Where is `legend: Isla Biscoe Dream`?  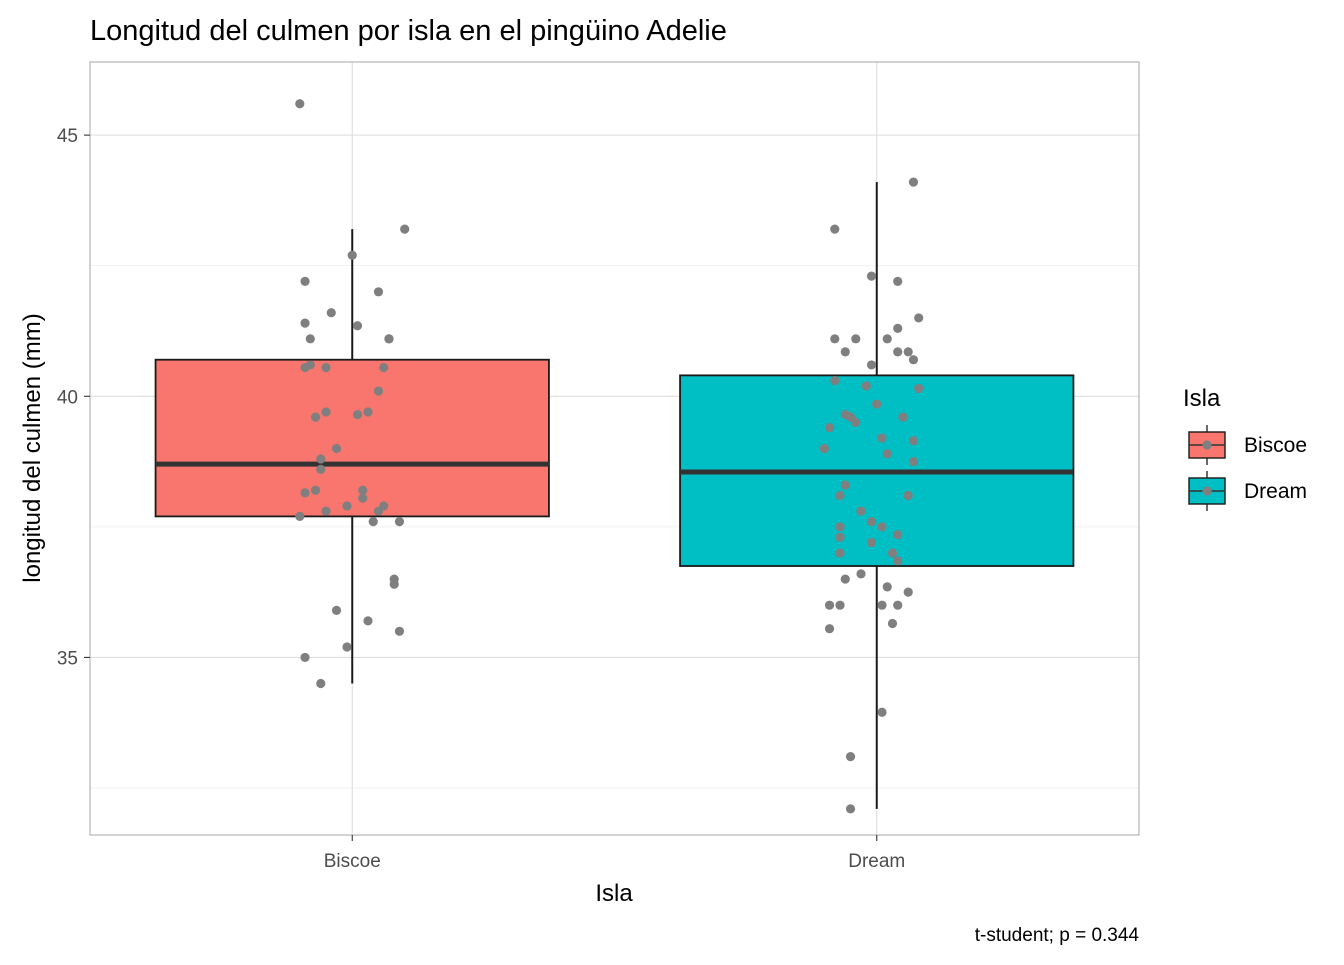
legend: Isla Biscoe Dream is located at coordinates (1245, 448).